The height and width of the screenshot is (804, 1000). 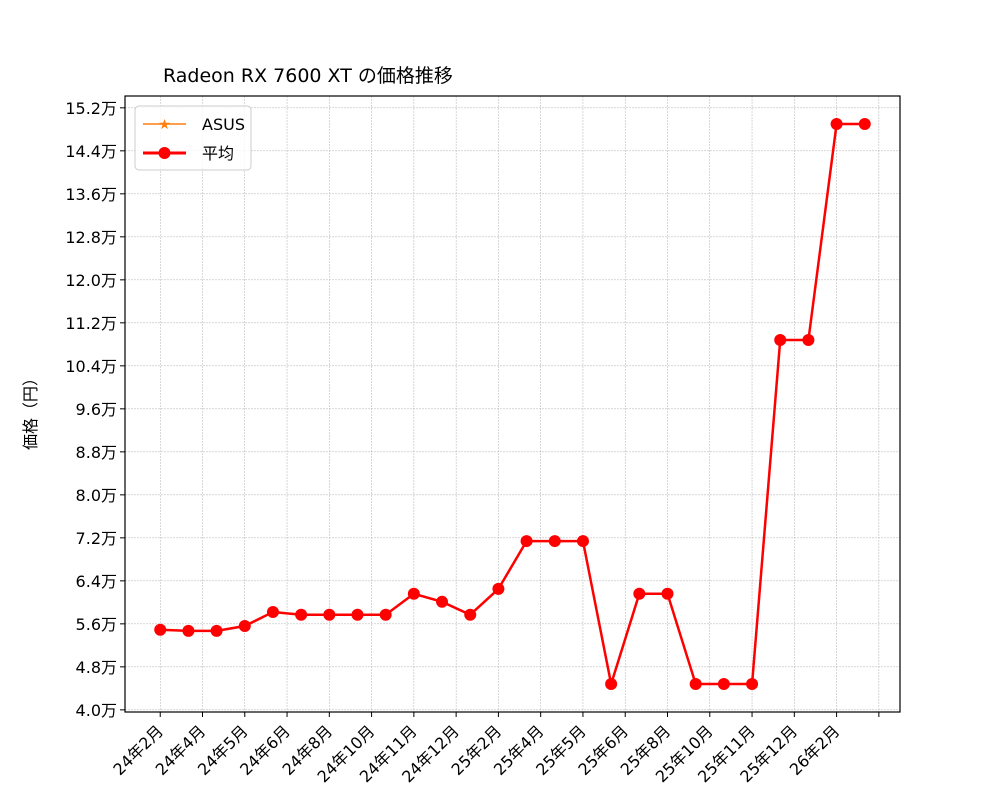 What do you see at coordinates (96, 624) in the screenshot?
I see `y-tick-label: 5.6万` at bounding box center [96, 624].